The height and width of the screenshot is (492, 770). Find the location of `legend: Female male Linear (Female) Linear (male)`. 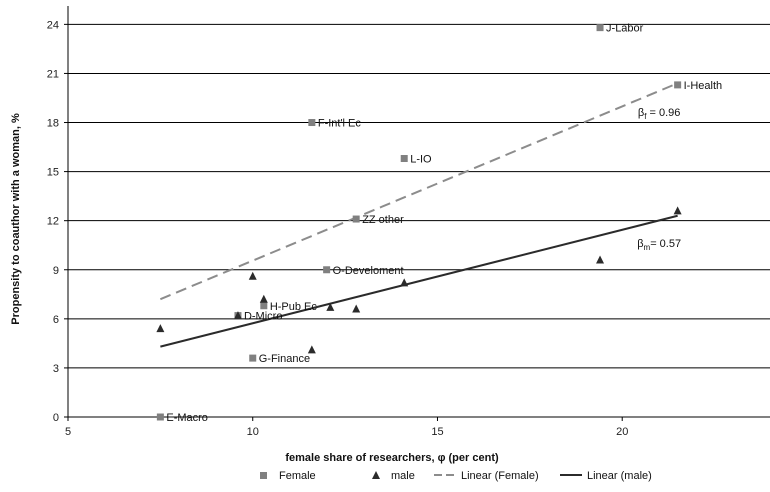

legend: Female male Linear (Female) Linear (male) is located at coordinates (456, 476).